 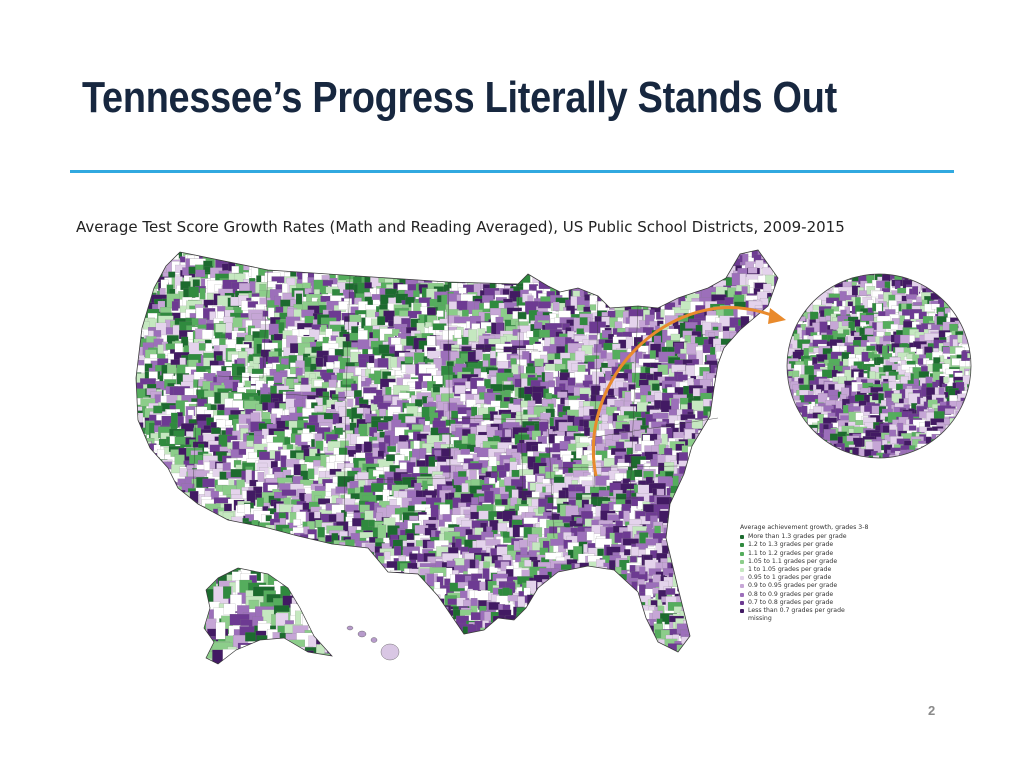 What do you see at coordinates (512, 171) in the screenshot?
I see `title-divider` at bounding box center [512, 171].